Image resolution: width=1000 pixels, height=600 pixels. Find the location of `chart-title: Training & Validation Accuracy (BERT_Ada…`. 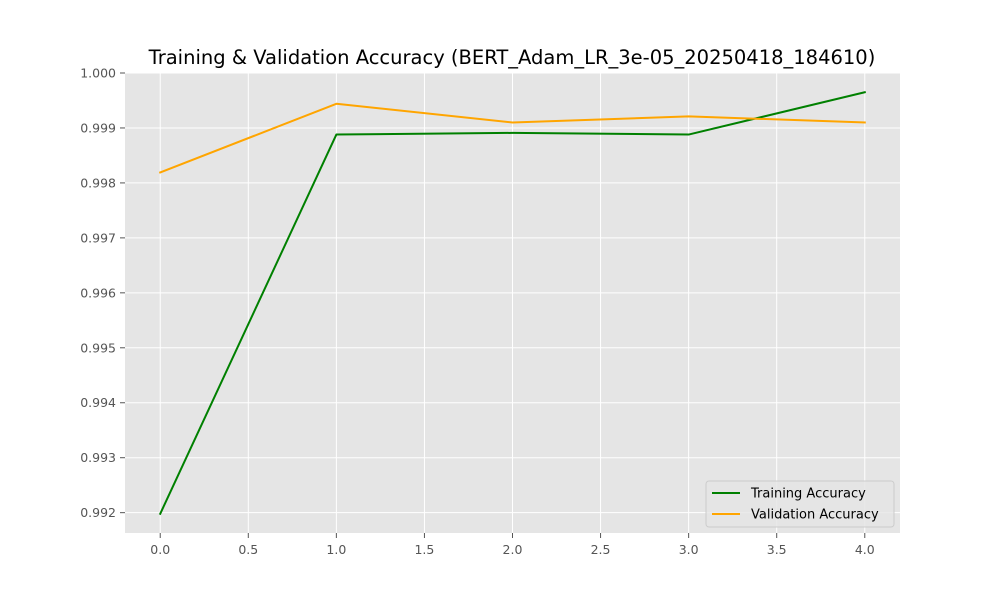

chart-title: Training & Validation Accuracy (BERT_Ada… is located at coordinates (512, 57).